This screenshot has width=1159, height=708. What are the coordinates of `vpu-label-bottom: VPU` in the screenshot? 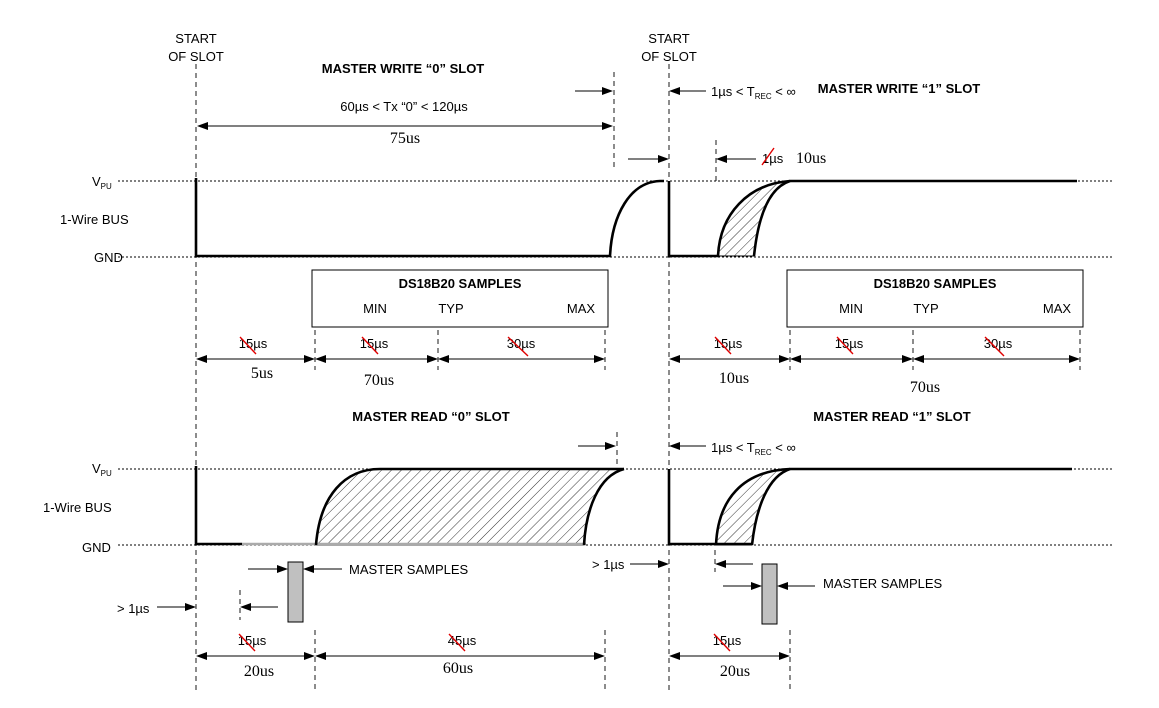 It's located at (102, 469).